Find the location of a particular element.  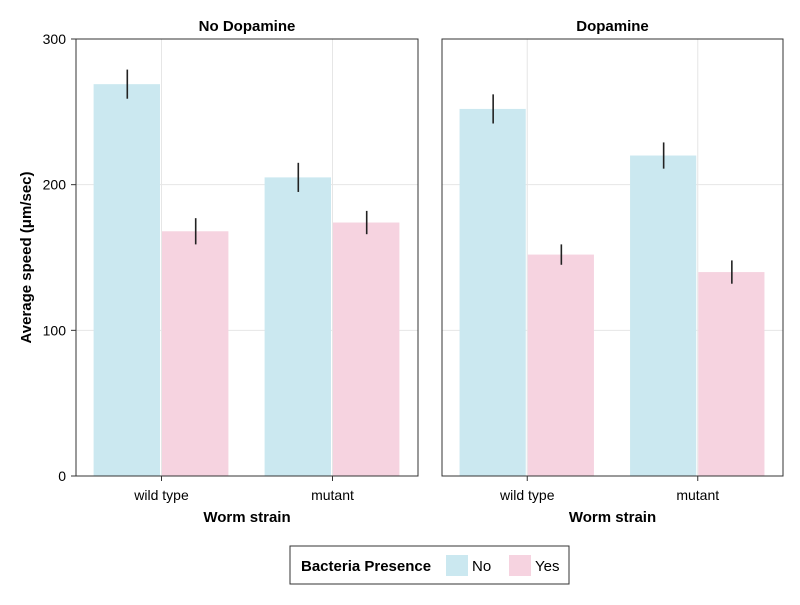

legend-label: No is located at coordinates (481, 566).